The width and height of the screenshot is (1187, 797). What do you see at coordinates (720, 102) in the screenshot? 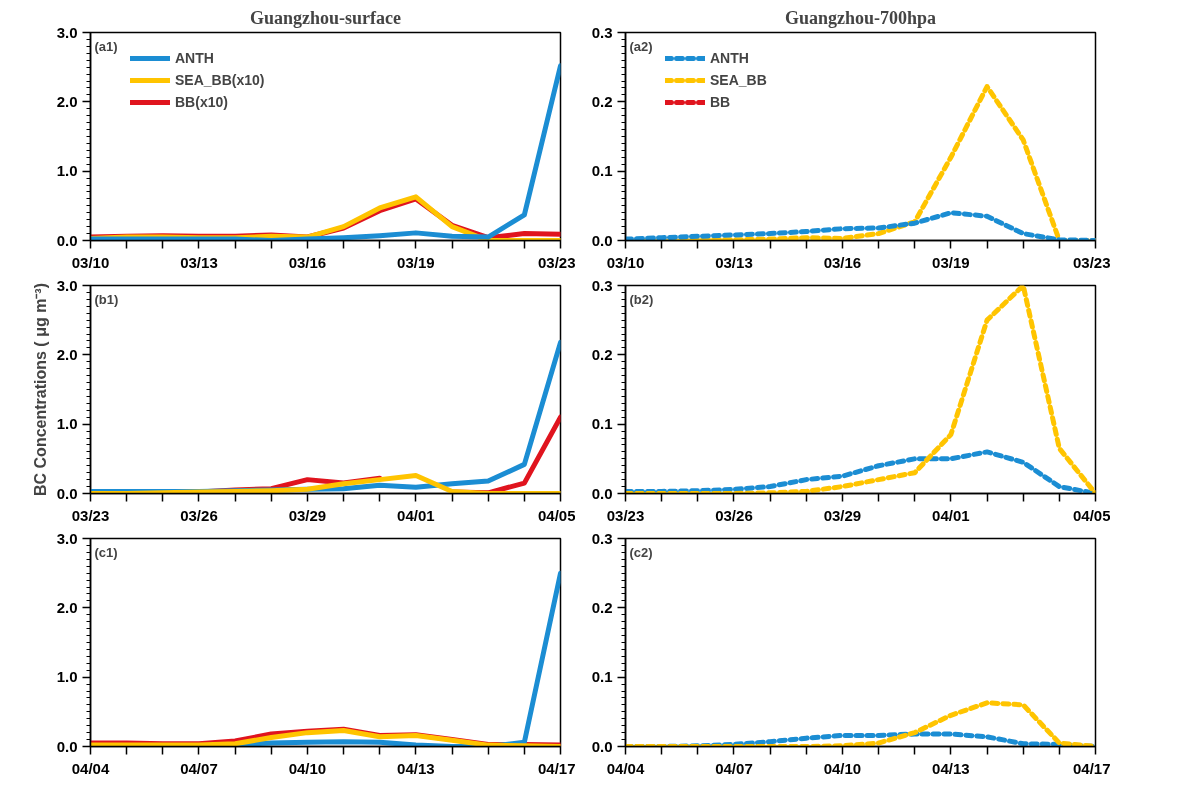
I see `legend-label: BB` at bounding box center [720, 102].